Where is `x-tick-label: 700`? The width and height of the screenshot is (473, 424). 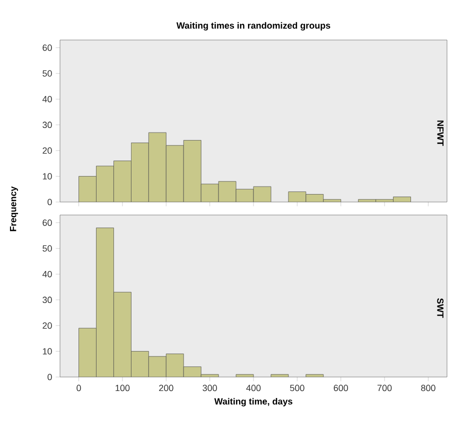
x-tick-label: 700 is located at coordinates (385, 388).